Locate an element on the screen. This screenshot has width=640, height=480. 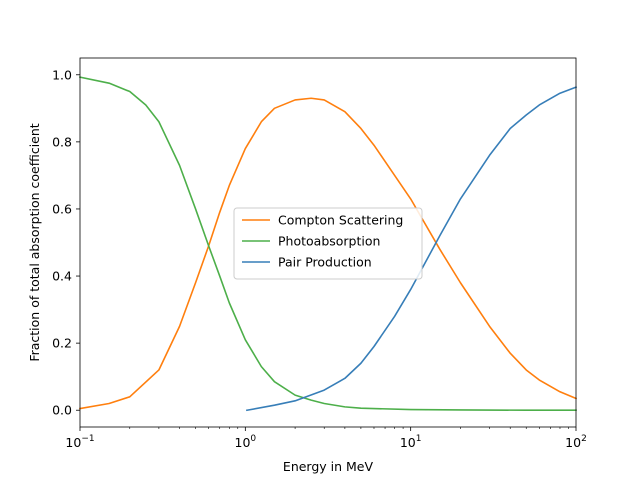
y-tick-label: 0.4 is located at coordinates (62, 276).